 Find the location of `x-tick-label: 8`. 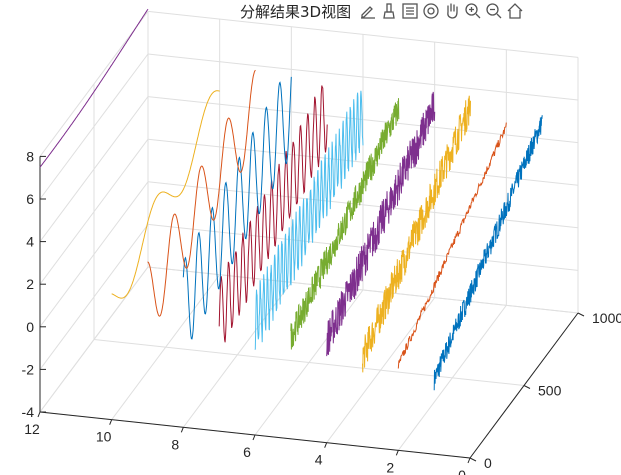

x-tick-label: 8 is located at coordinates (175, 444).